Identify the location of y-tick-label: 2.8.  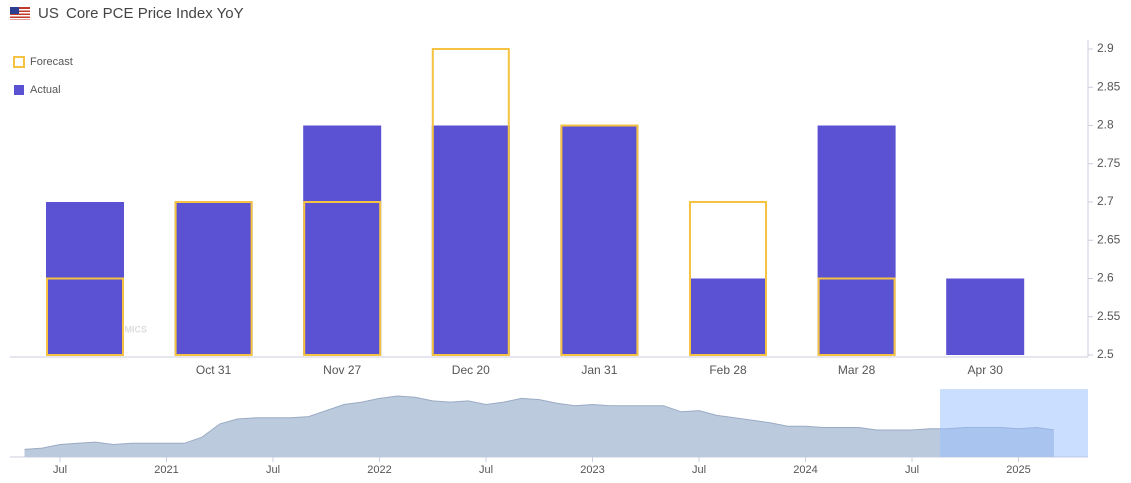
(1105, 125).